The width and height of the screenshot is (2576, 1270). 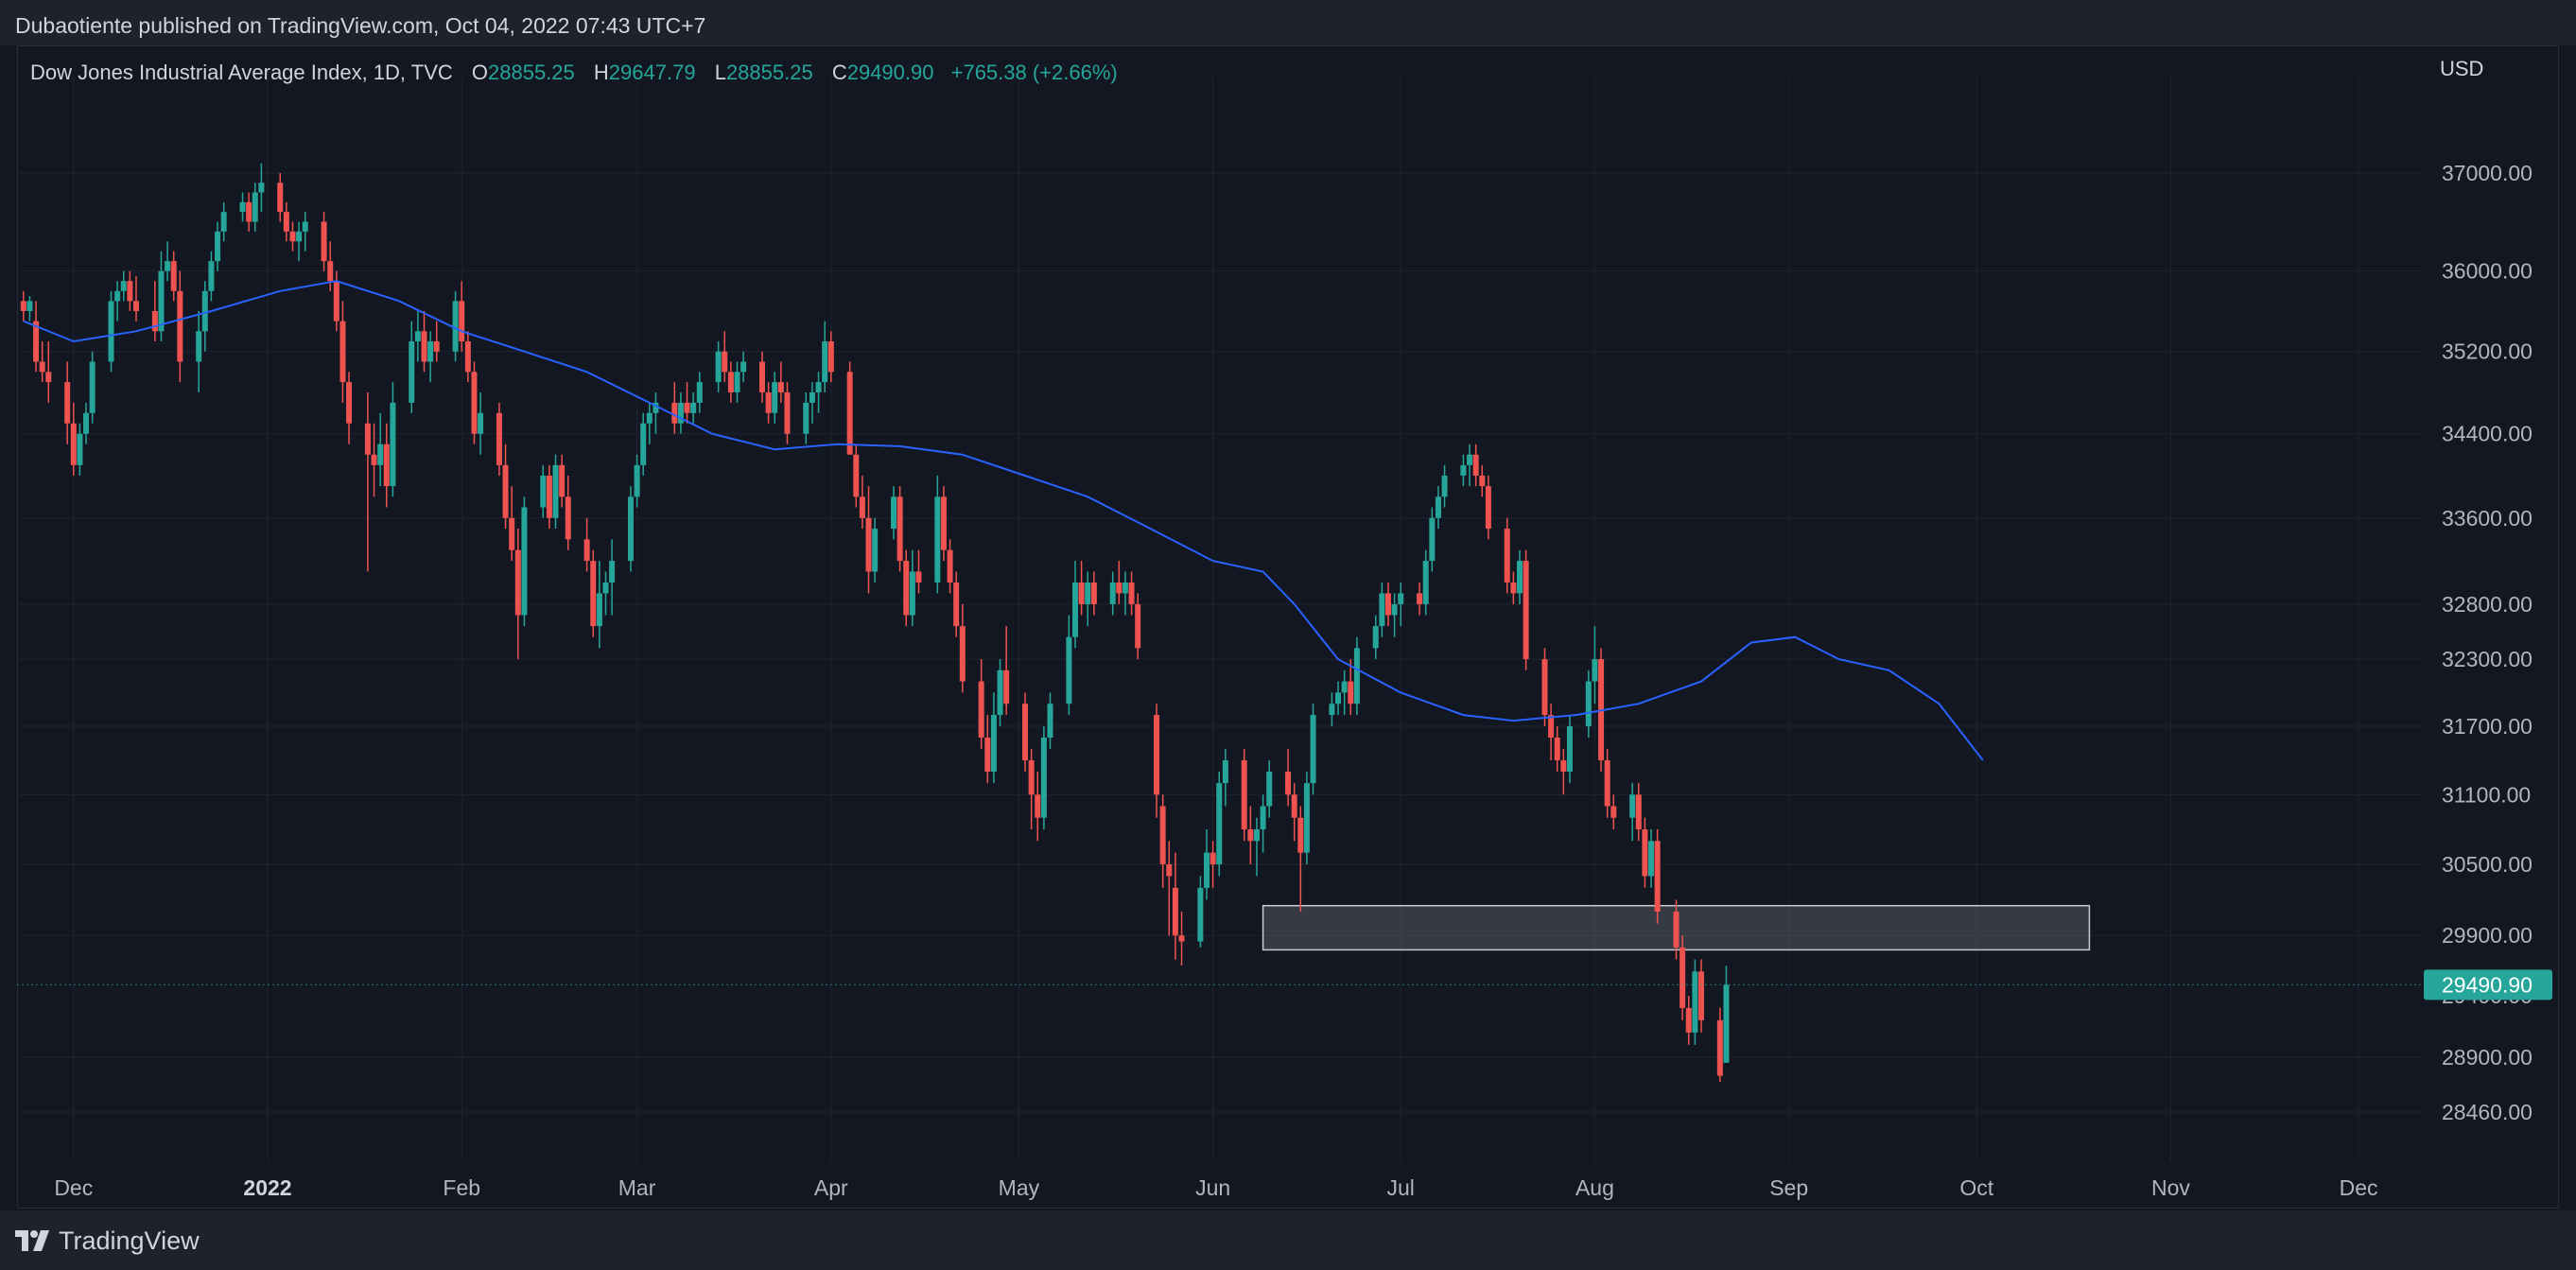 What do you see at coordinates (2462, 69) in the screenshot?
I see `currency-label: USD` at bounding box center [2462, 69].